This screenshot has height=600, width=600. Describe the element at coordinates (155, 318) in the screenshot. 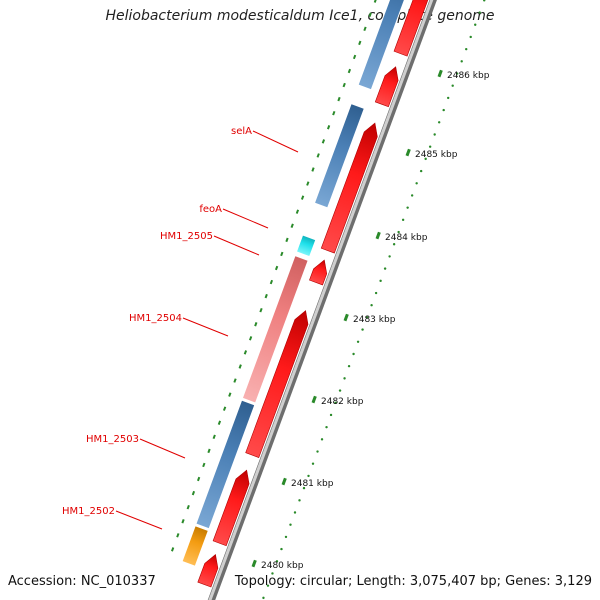

I see `gene-label: HM1_2504` at that location.